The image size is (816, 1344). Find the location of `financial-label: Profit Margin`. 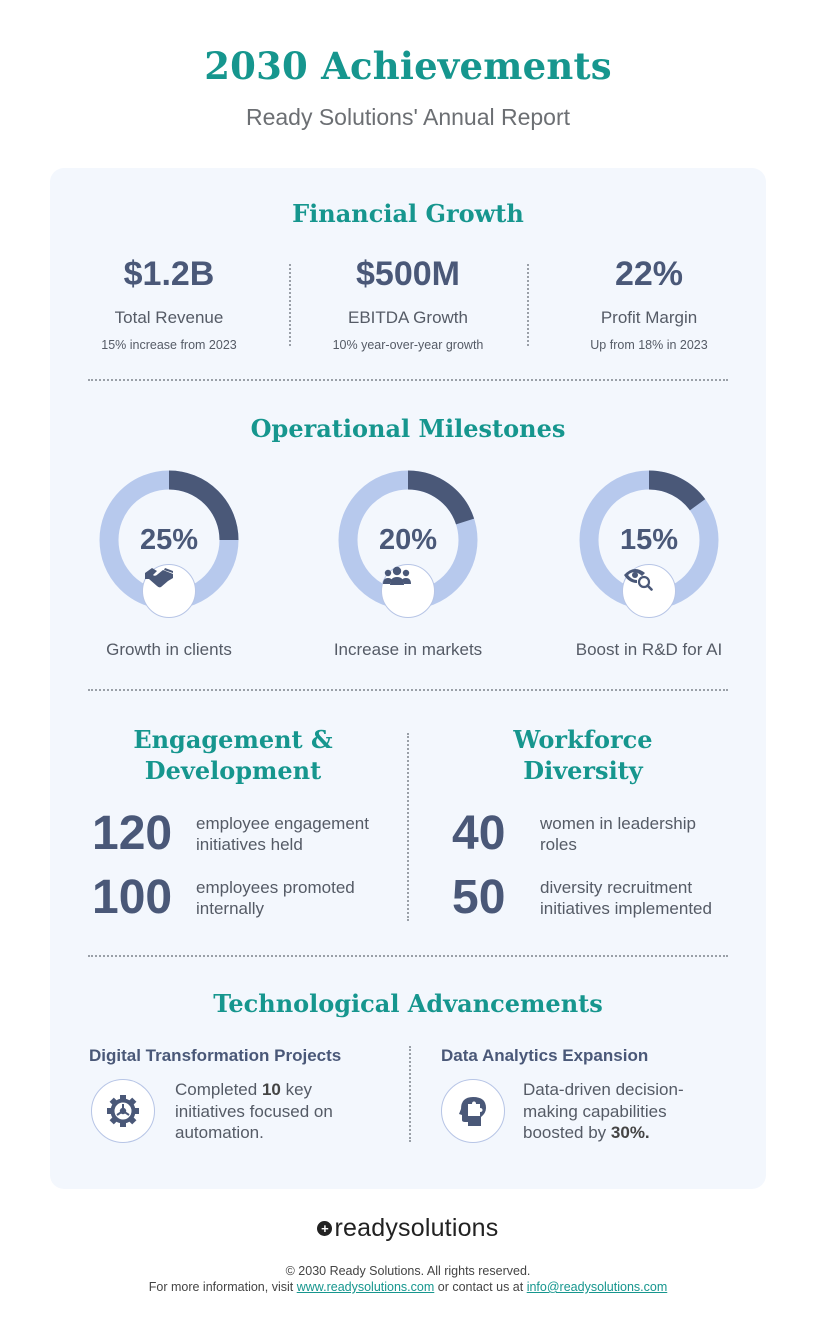

financial-label: Profit Margin is located at coordinates (649, 317).